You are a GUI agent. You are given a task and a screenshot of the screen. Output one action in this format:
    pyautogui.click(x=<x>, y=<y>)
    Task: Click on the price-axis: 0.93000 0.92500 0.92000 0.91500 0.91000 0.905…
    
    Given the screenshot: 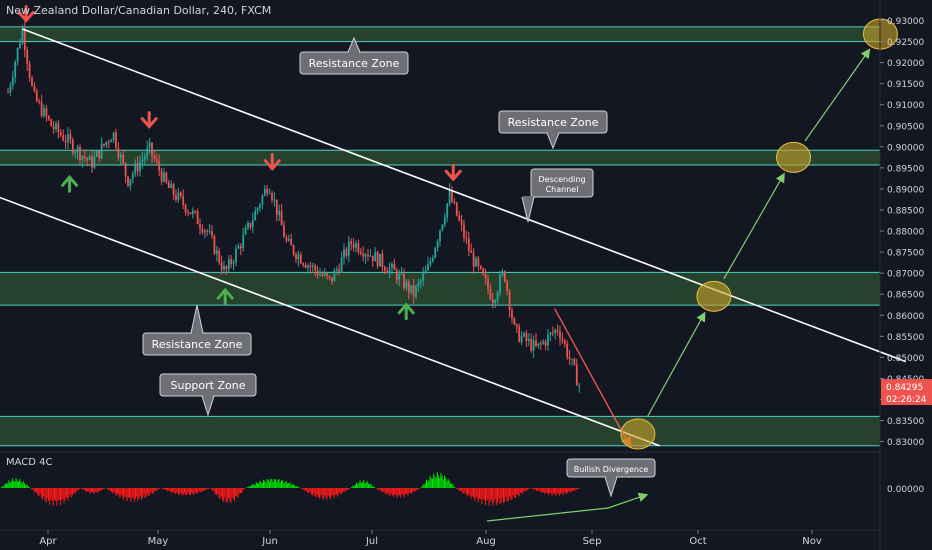 What is the action you would take?
    pyautogui.click(x=905, y=275)
    